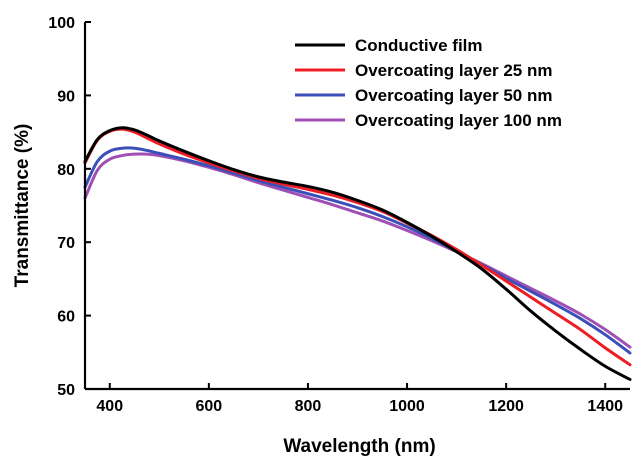 This screenshot has height=458, width=638. What do you see at coordinates (308, 406) in the screenshot?
I see `x-tick-label: 800` at bounding box center [308, 406].